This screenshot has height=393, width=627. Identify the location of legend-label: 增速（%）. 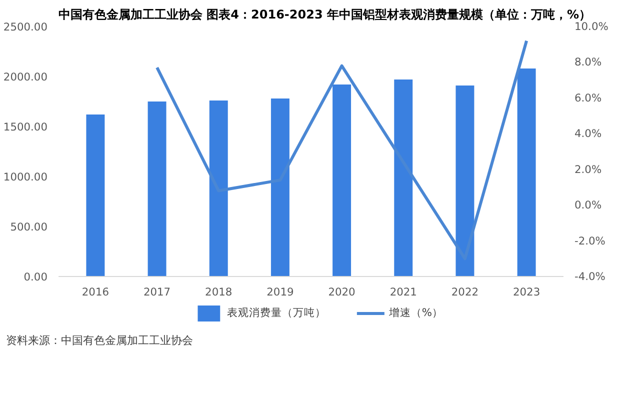
(416, 313).